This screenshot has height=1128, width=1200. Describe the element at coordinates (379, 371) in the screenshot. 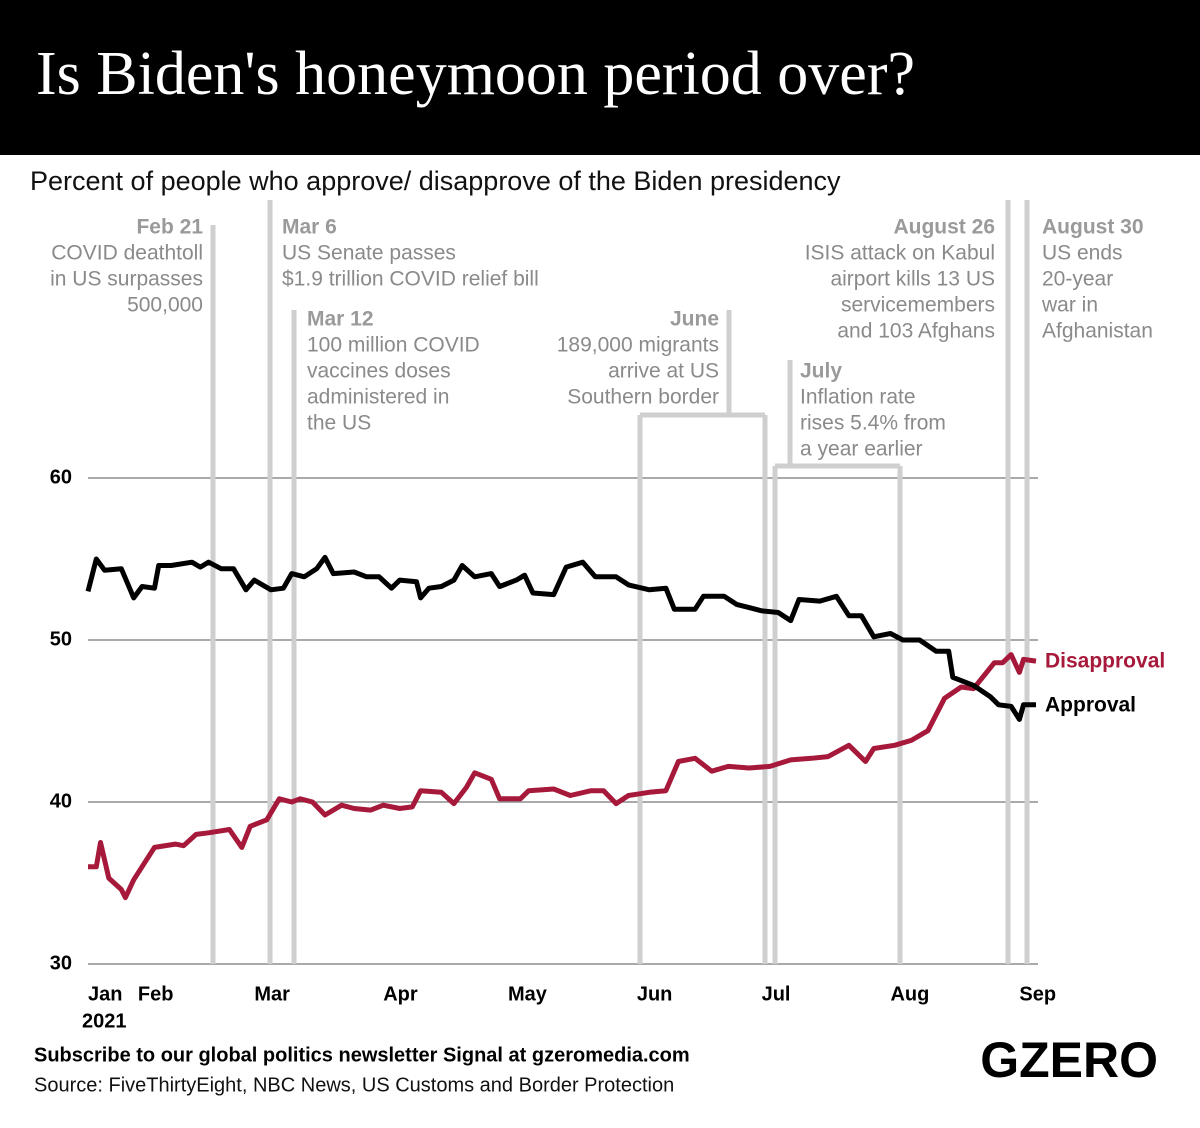

I see `annotation-text: vaccines doses` at that location.